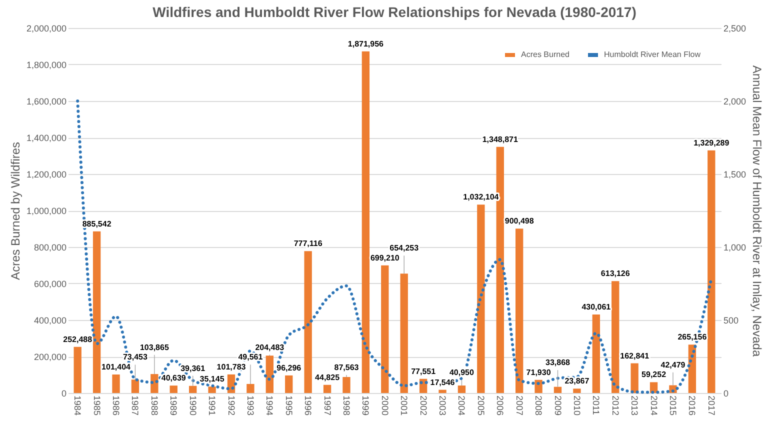  I want to click on data-label: 77,551, so click(423, 371).